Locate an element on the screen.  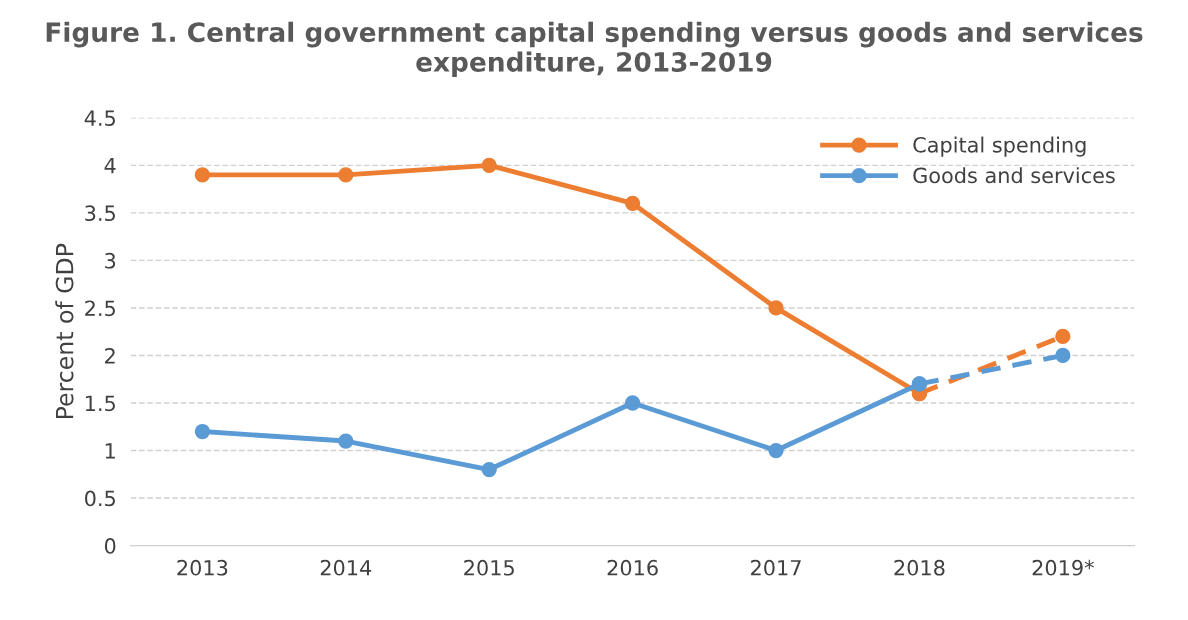
x-tick-label: 2015 is located at coordinates (489, 567).